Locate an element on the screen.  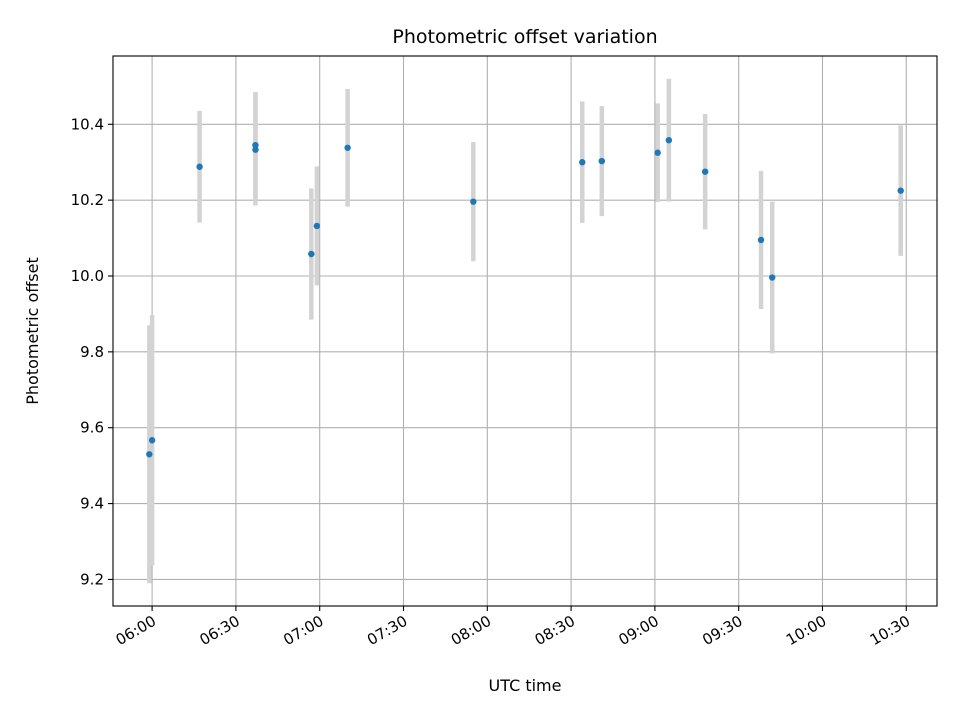
y-axis-label: Photometric offset is located at coordinates (32, 331).